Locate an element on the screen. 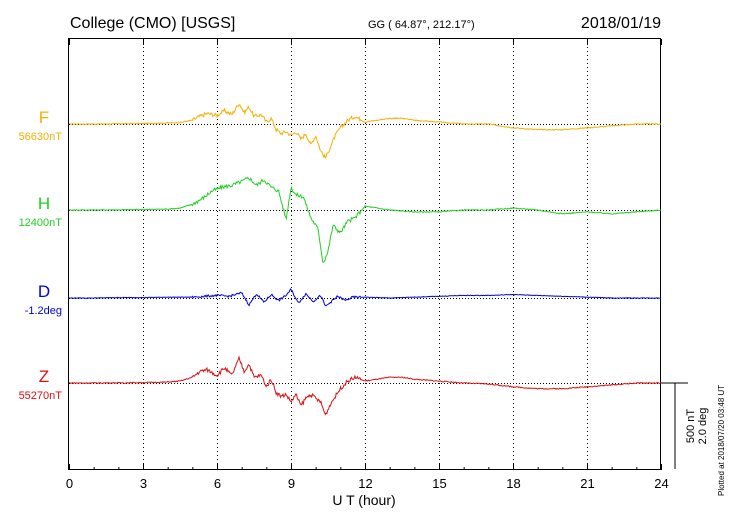  series-line-D is located at coordinates (365, 297).